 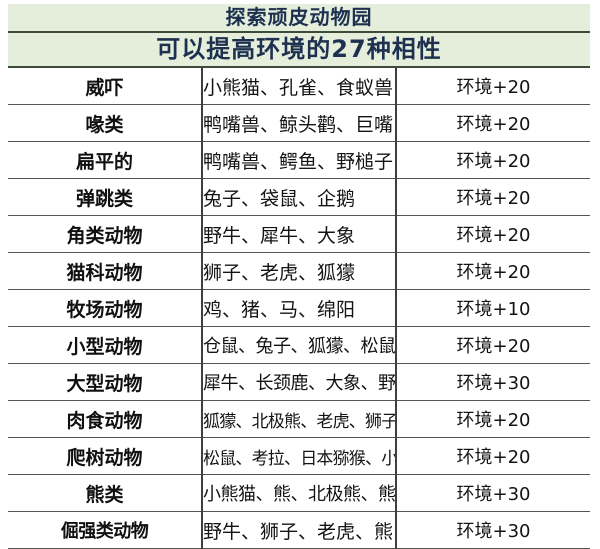 I want to click on table-row: 角类动物 野牛、犀牛、大象 环境+20, so click(x=299, y=234).